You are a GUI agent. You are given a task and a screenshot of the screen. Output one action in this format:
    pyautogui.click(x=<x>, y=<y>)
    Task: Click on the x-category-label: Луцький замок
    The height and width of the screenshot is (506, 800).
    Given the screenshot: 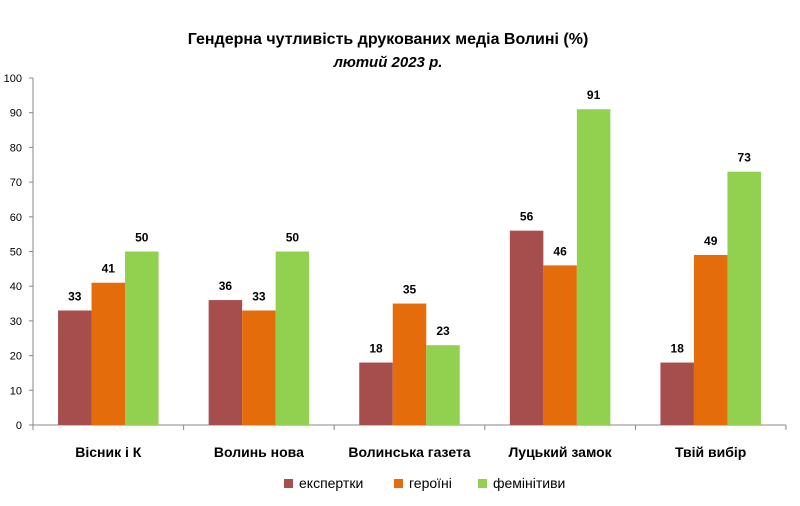 What is the action you would take?
    pyautogui.click(x=560, y=452)
    